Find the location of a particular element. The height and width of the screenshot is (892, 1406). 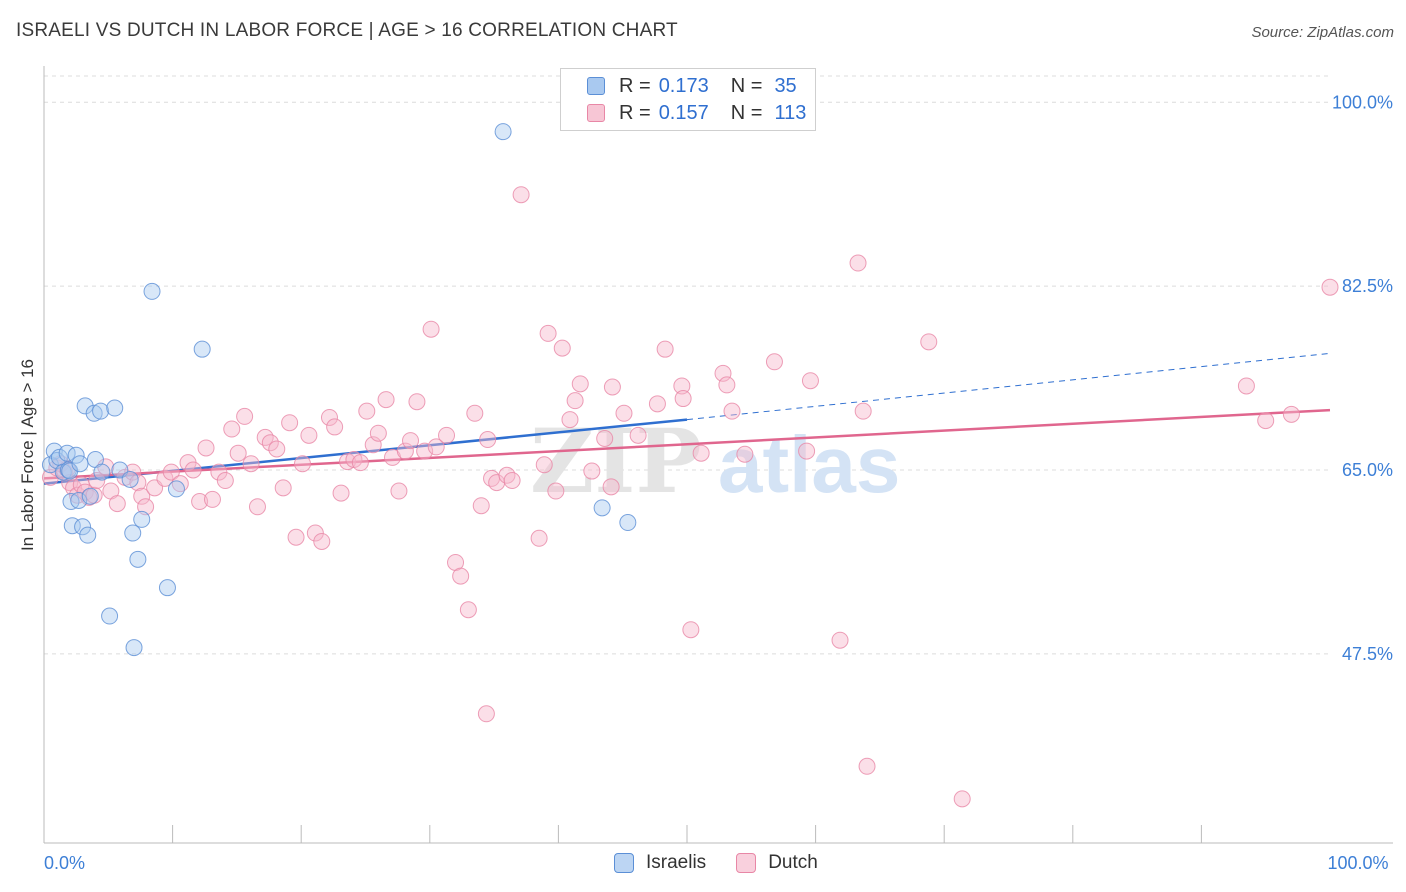

legend-label-dutch: Dutch is located at coordinates (793, 862).